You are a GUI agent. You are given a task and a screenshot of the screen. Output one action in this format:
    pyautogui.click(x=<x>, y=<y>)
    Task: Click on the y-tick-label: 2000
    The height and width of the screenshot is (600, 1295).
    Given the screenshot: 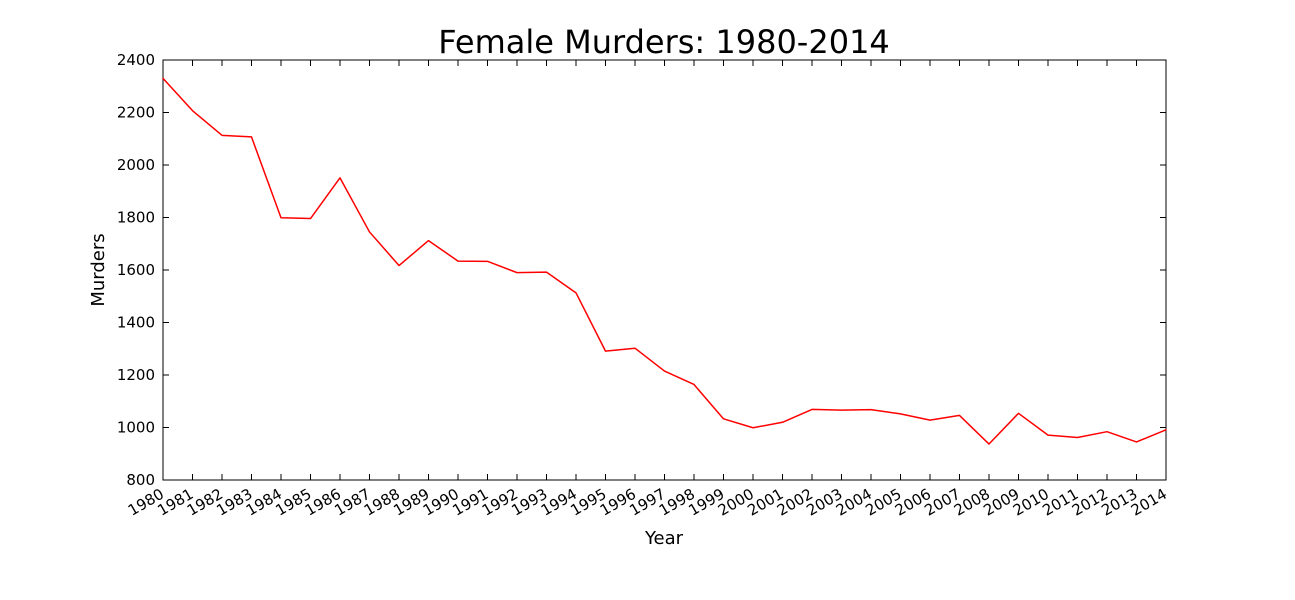 What is the action you would take?
    pyautogui.click(x=136, y=165)
    